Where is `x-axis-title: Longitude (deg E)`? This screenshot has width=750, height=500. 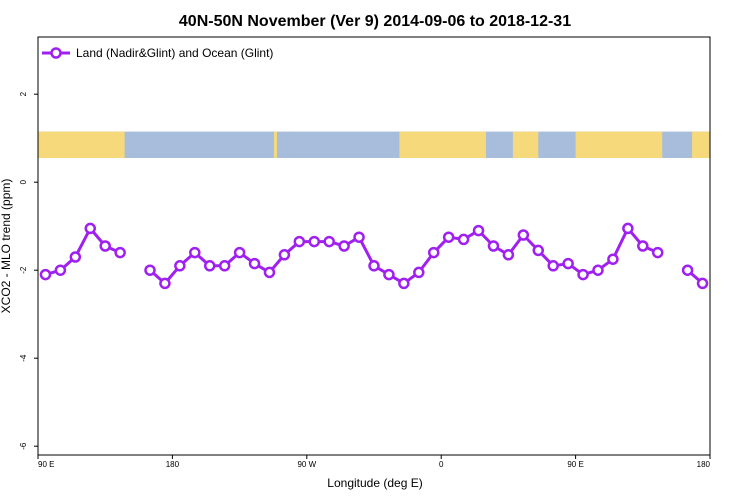
x-axis-title: Longitude (deg E) is located at coordinates (374, 483).